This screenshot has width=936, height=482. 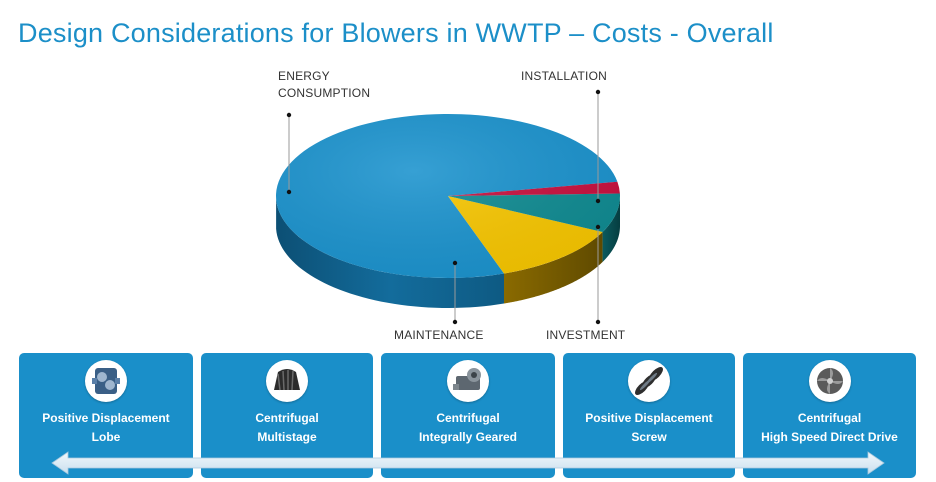 I want to click on leader-dot-investment-label, so click(x=598, y=227).